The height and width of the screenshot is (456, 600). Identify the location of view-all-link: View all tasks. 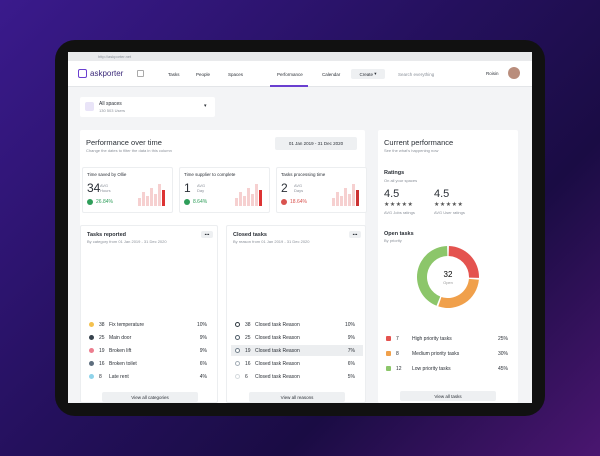
(448, 396).